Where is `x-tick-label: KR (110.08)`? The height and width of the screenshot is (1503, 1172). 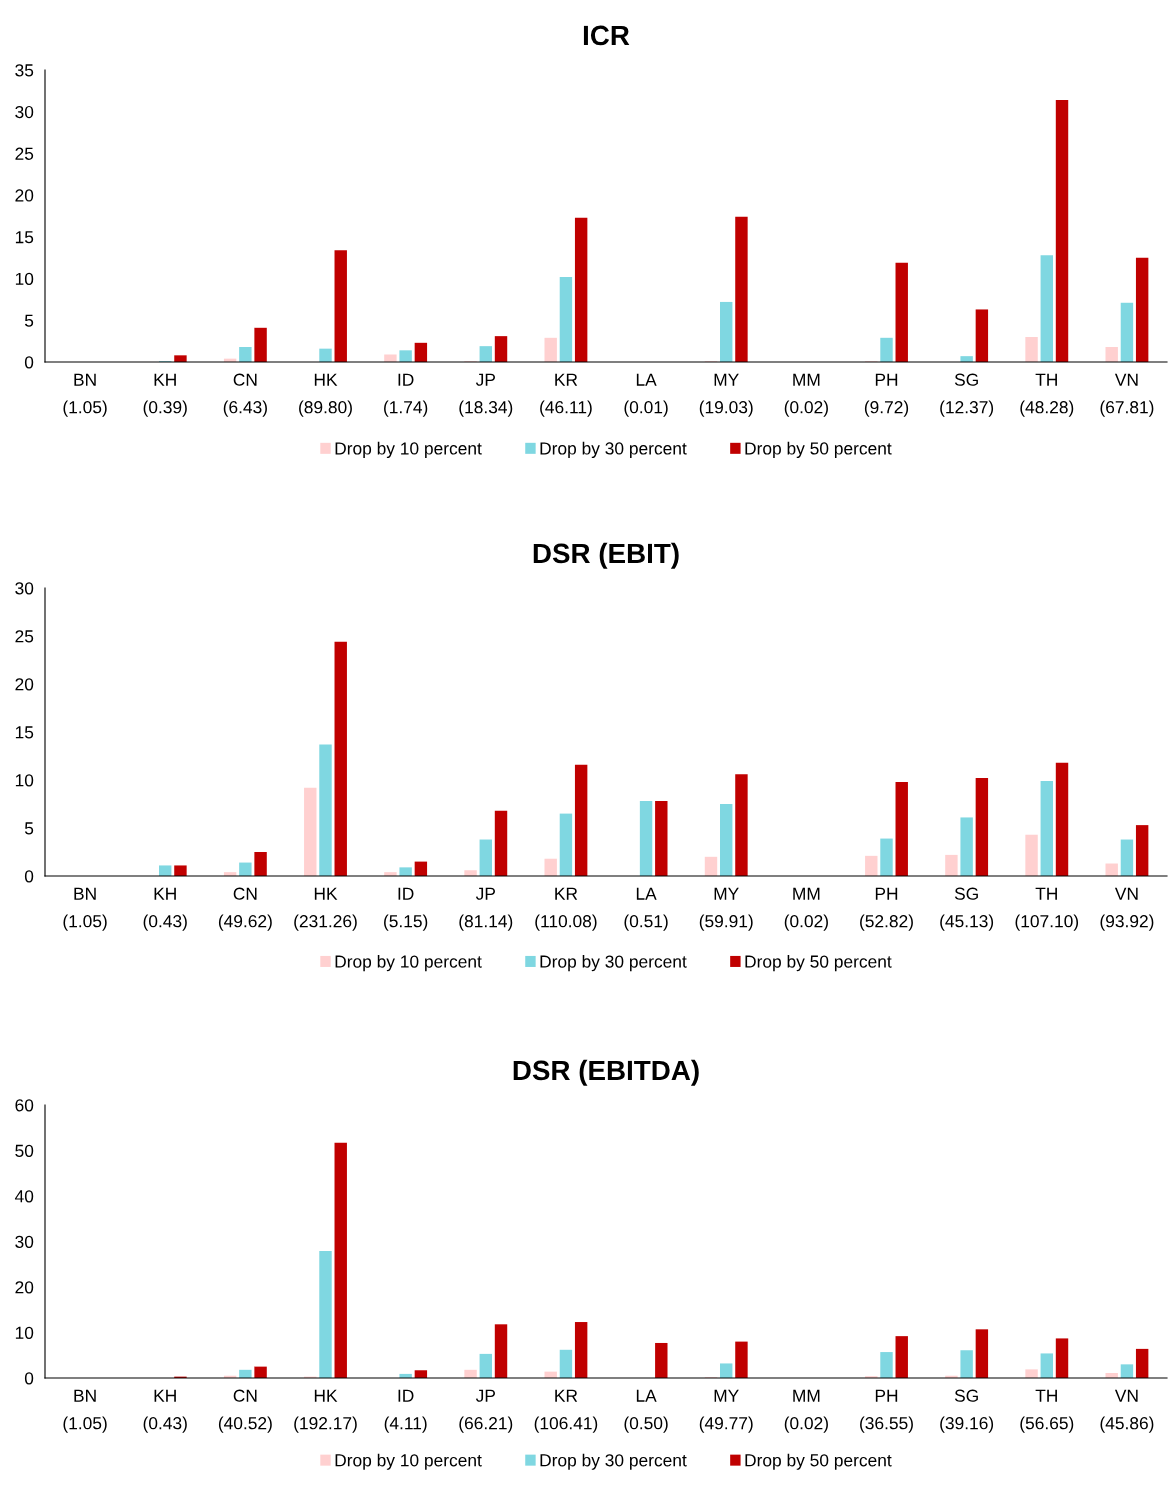 x-tick-label: KR (110.08) is located at coordinates (566, 909).